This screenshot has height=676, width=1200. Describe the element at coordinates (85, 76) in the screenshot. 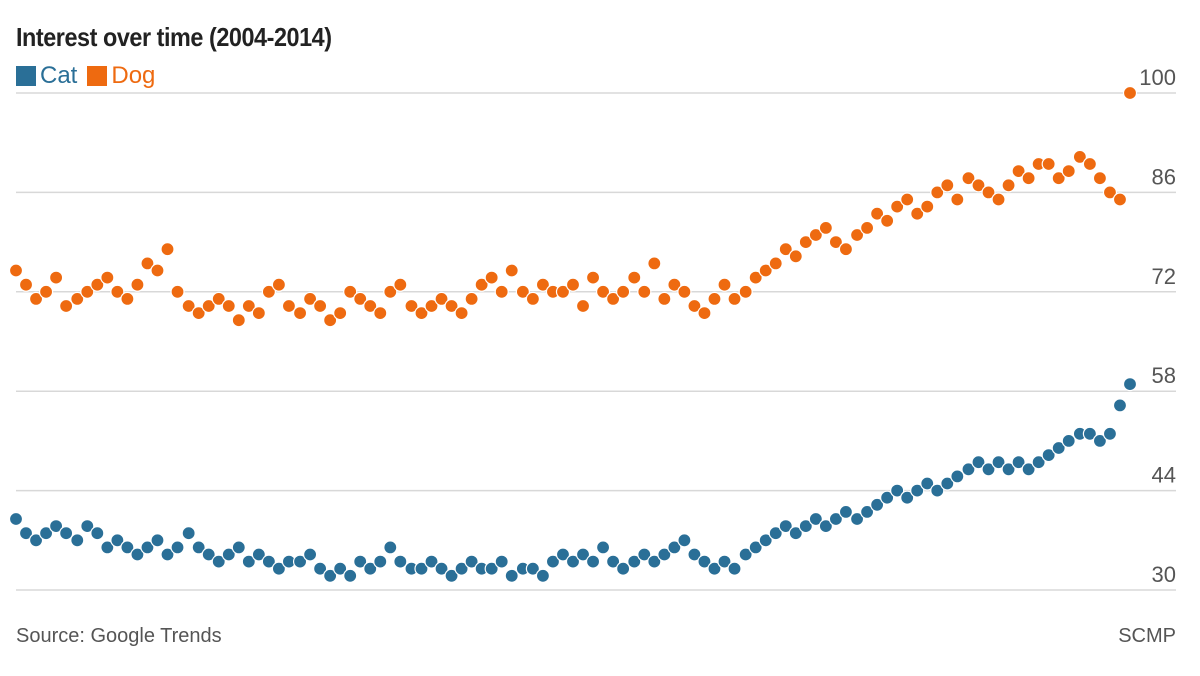

I see `legend: Cat Dog` at that location.